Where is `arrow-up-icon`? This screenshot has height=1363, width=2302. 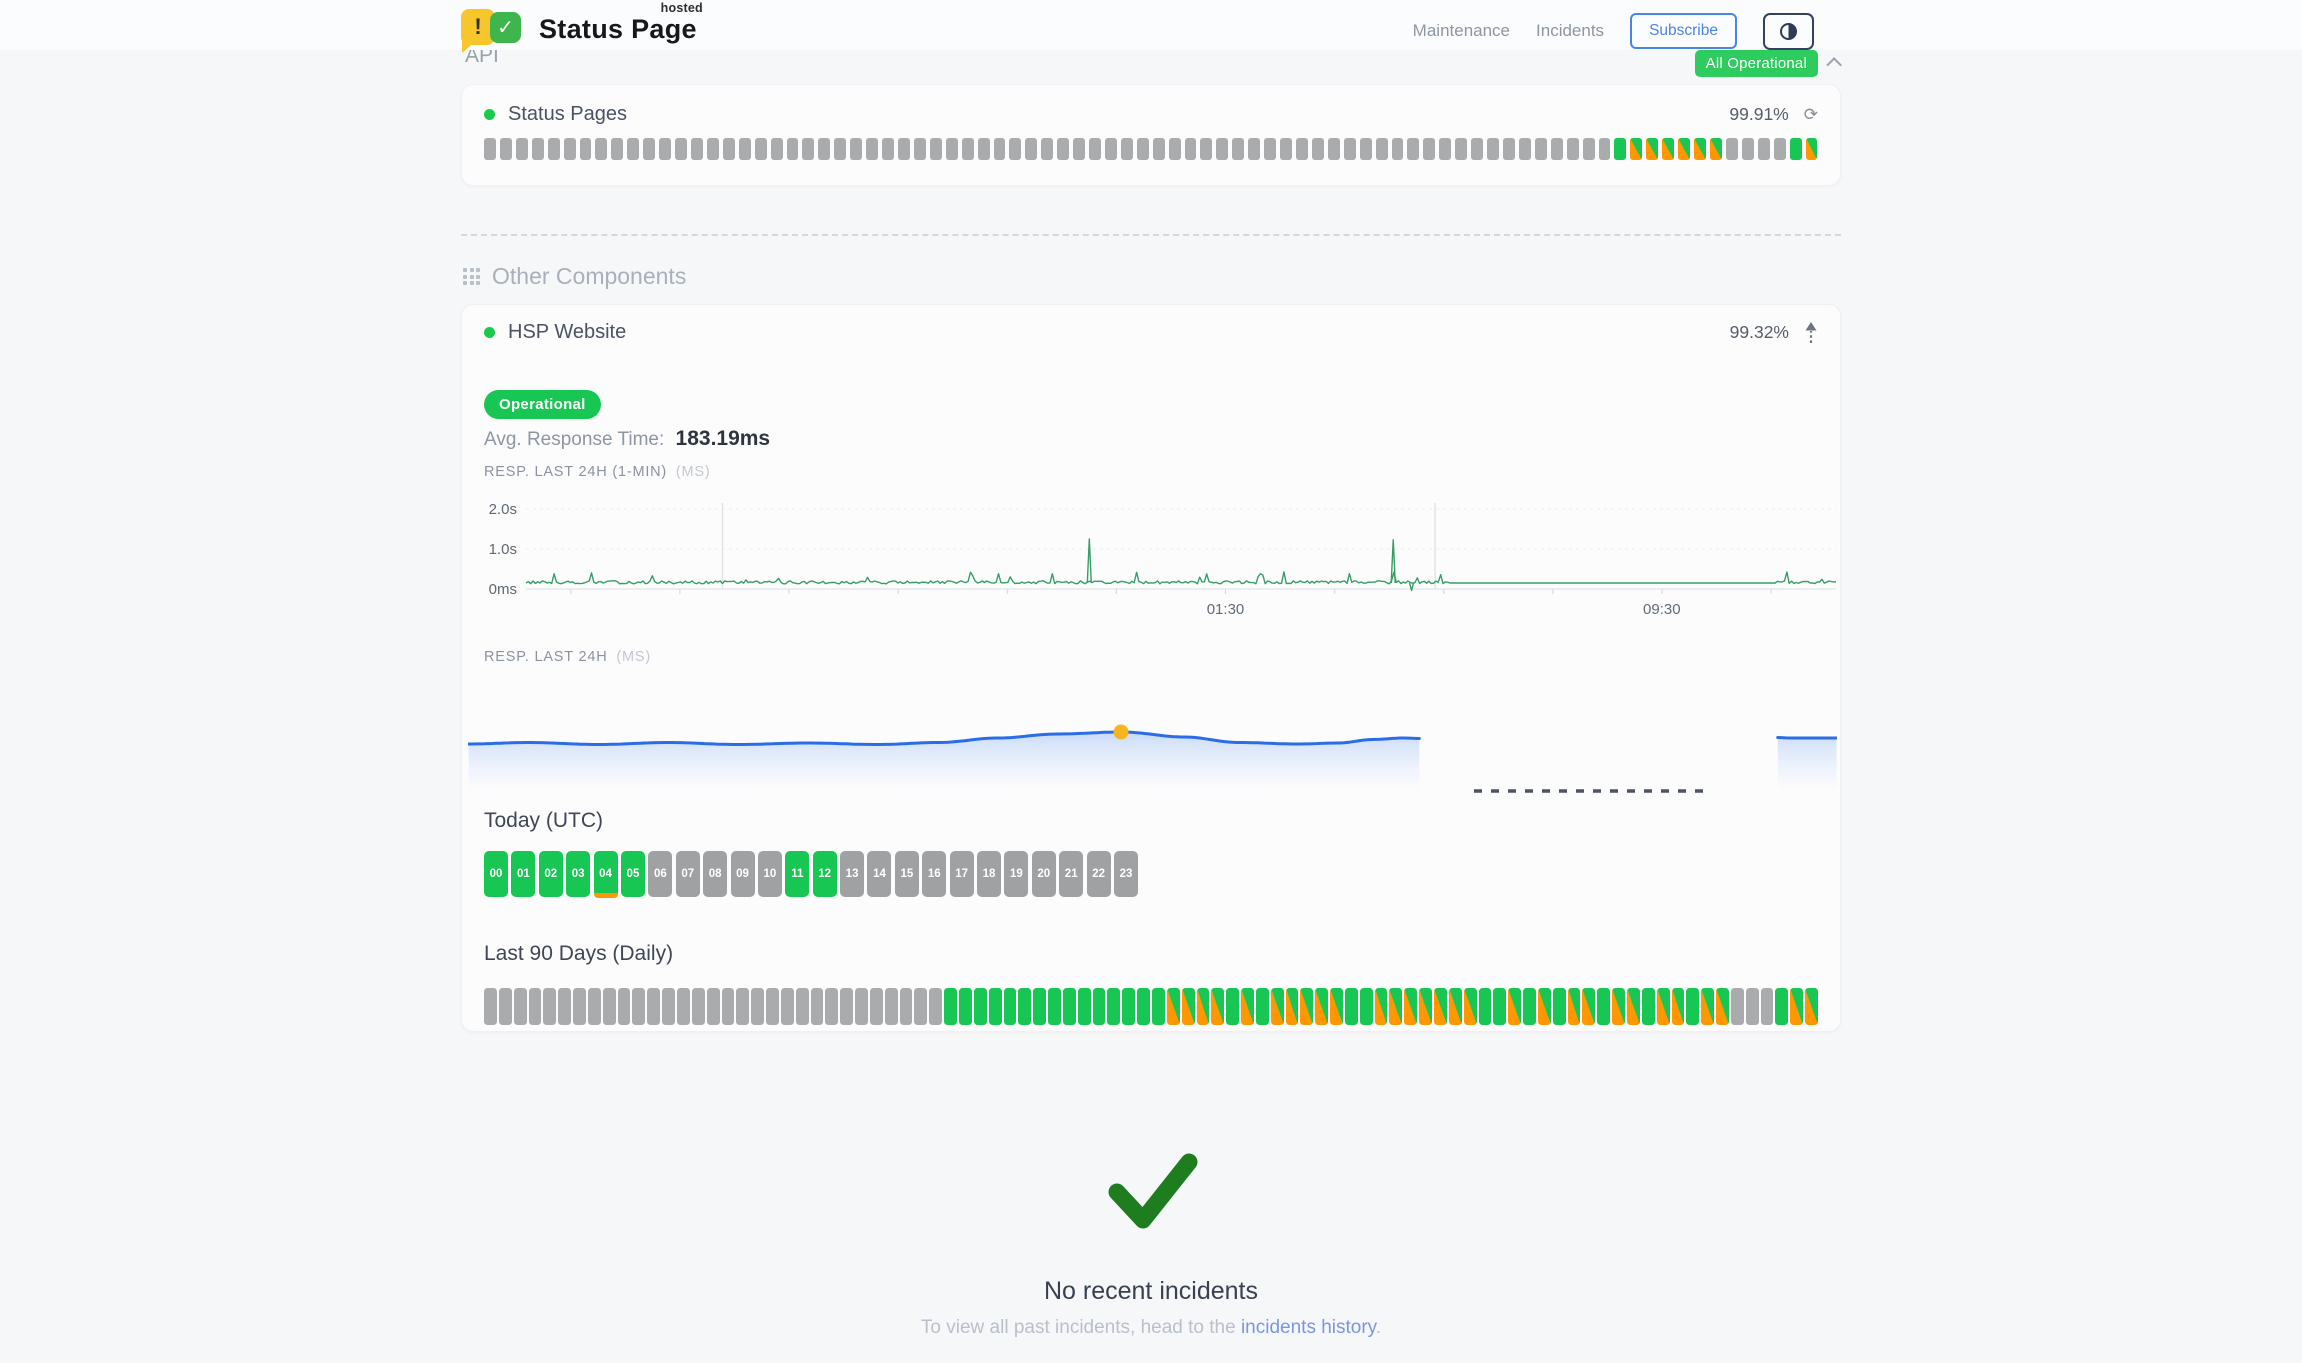 arrow-up-icon is located at coordinates (1811, 332).